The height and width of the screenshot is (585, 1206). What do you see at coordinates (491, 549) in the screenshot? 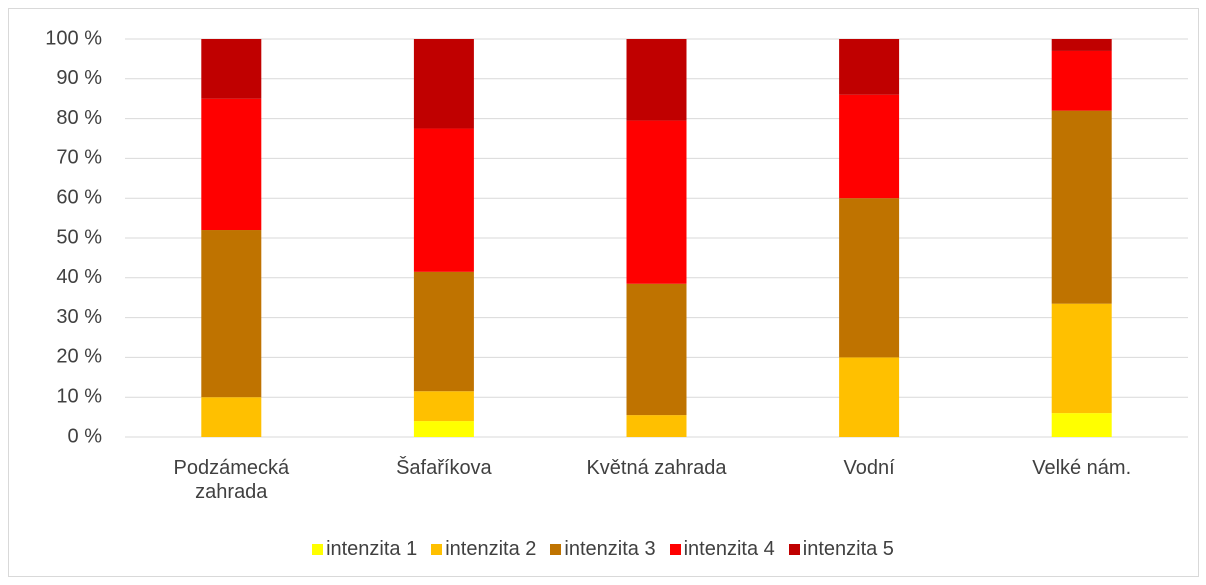
I see `legend-label: intenzita 2` at bounding box center [491, 549].